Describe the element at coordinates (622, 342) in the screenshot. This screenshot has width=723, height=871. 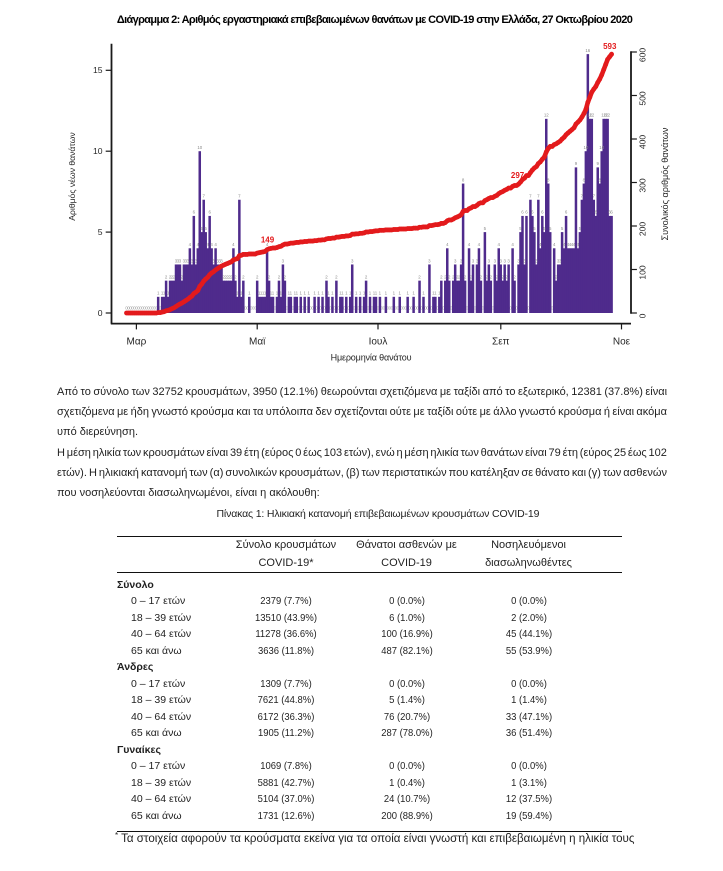
I see `svg-text: Νοε` at that location.